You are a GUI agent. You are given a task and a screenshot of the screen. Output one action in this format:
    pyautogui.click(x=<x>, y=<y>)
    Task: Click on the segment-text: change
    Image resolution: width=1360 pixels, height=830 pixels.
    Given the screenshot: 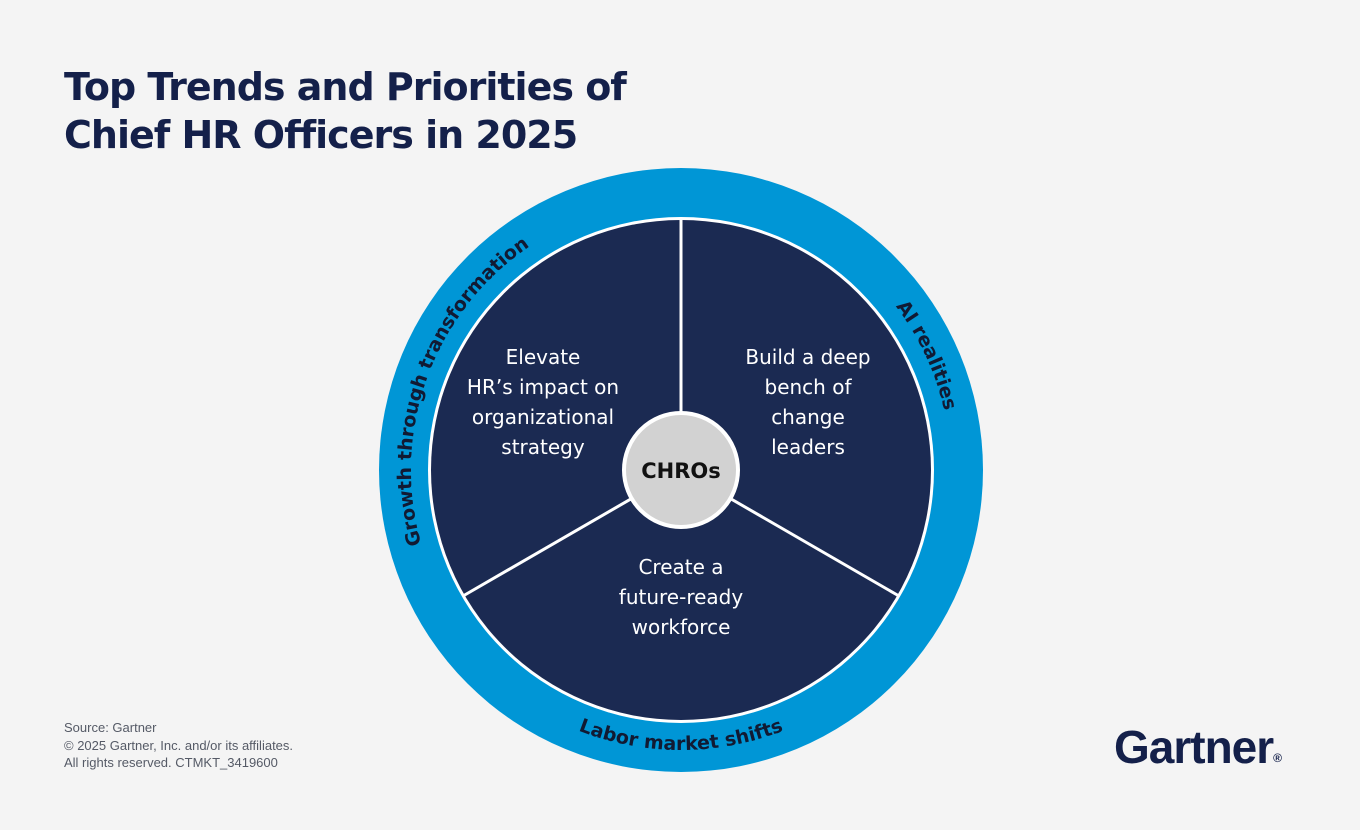 What is the action you would take?
    pyautogui.click(x=808, y=417)
    